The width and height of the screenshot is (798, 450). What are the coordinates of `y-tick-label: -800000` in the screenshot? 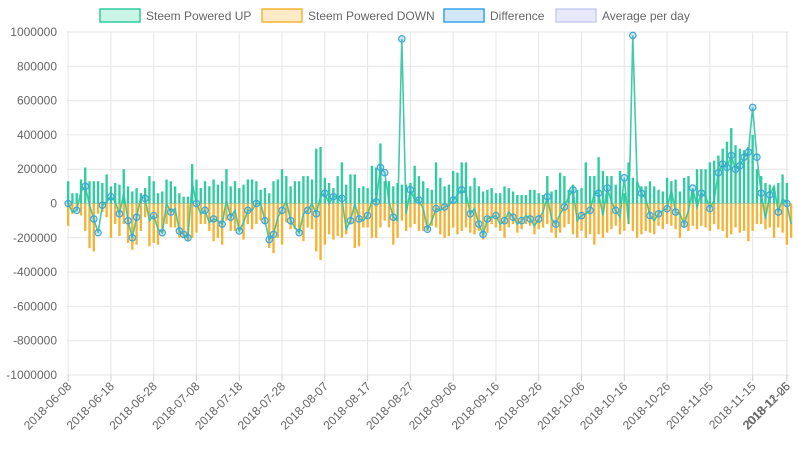 It's located at (35, 341).